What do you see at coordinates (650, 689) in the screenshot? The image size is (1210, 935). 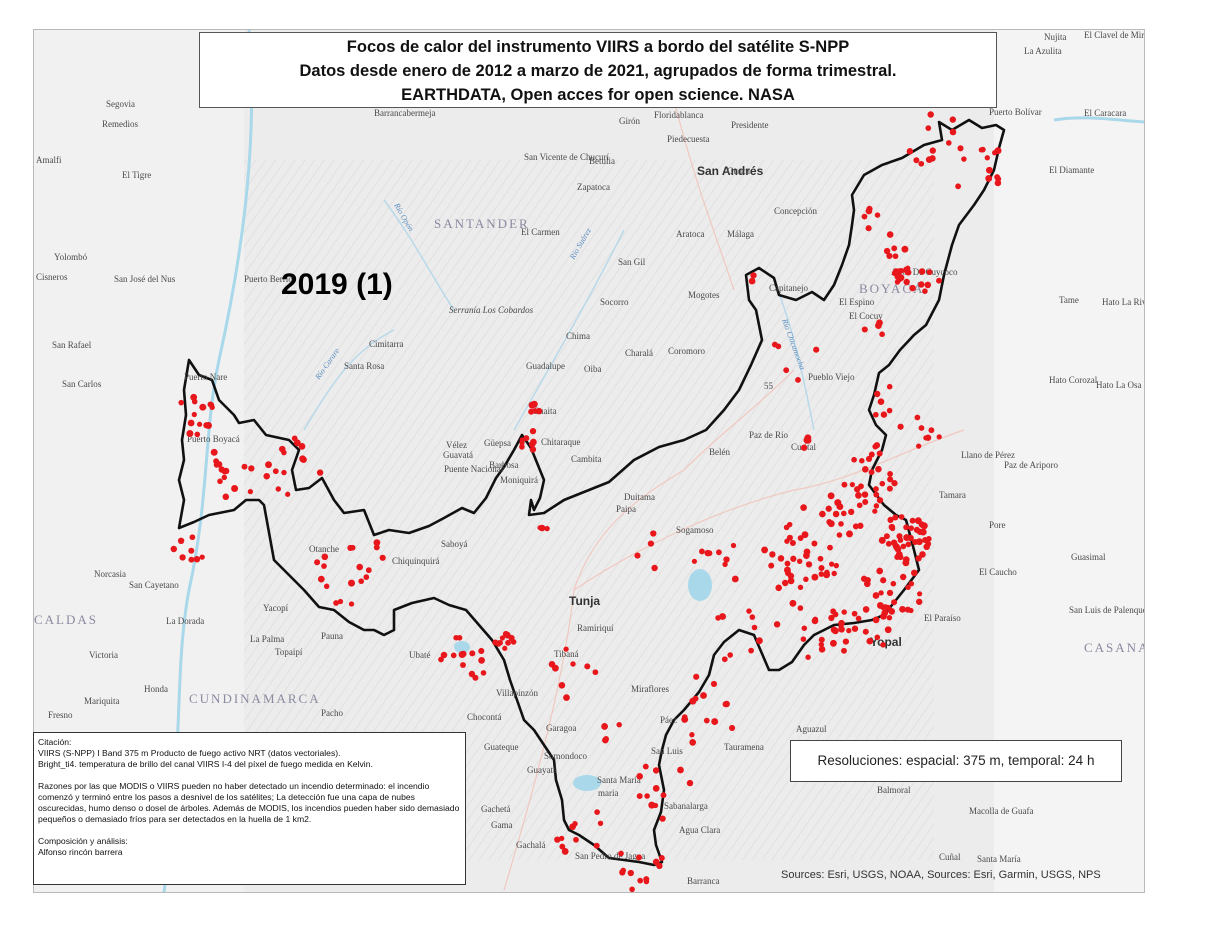 I see `place-label: Miraflores` at bounding box center [650, 689].